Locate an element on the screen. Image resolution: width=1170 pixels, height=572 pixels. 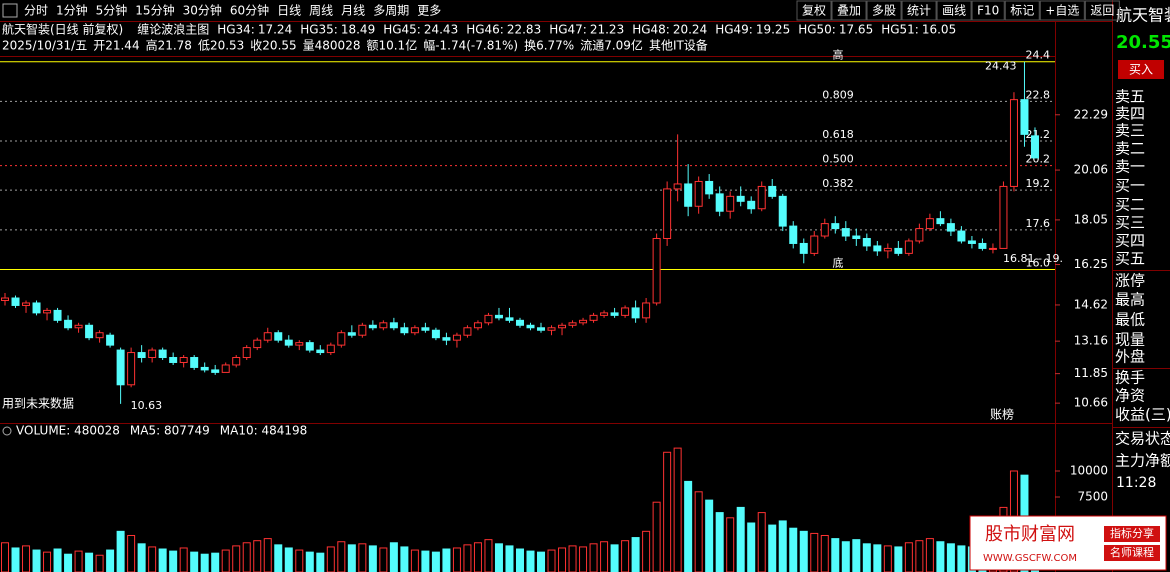
period-tab: 5分钟 is located at coordinates (112, 10).